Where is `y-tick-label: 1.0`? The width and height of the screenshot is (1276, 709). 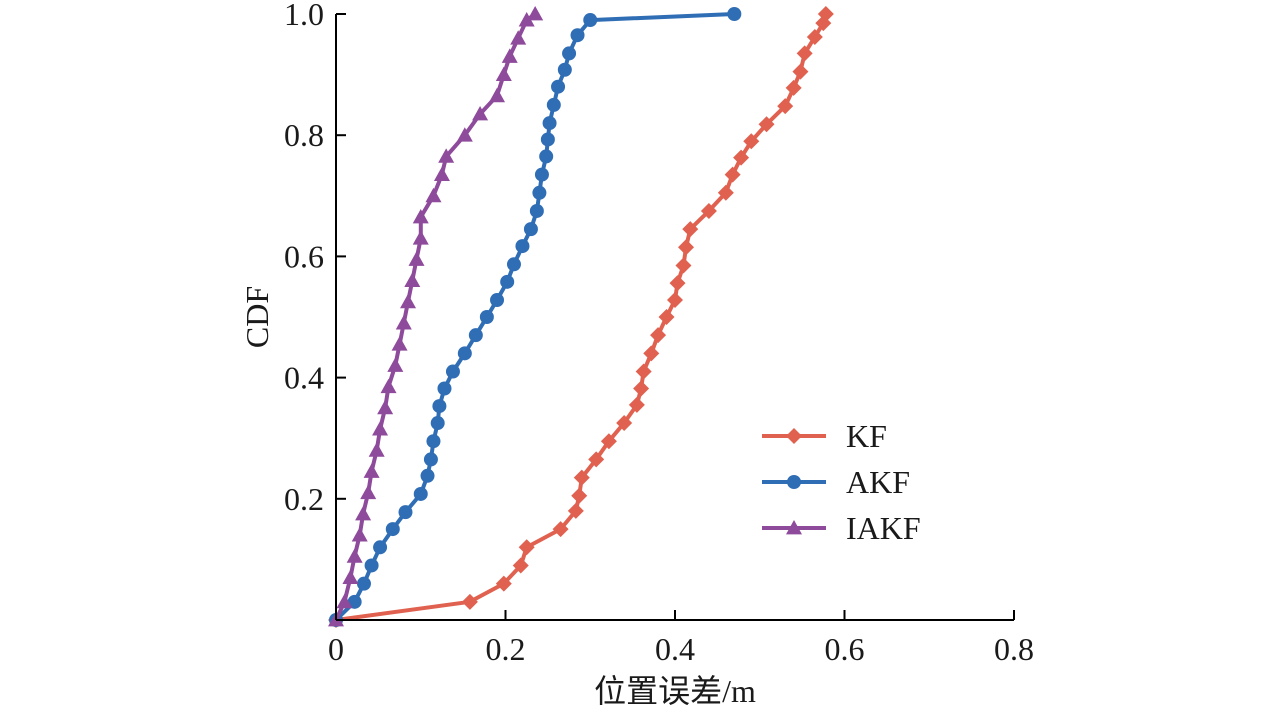 y-tick-label: 1.0 is located at coordinates (304, 16).